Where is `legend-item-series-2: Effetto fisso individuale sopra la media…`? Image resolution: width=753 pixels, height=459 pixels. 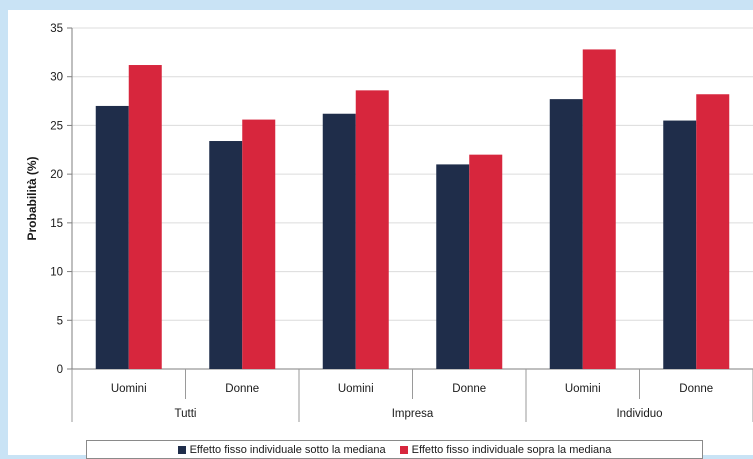
legend-item-series-2: Effetto fisso individuale sopra la media… is located at coordinates (505, 449).